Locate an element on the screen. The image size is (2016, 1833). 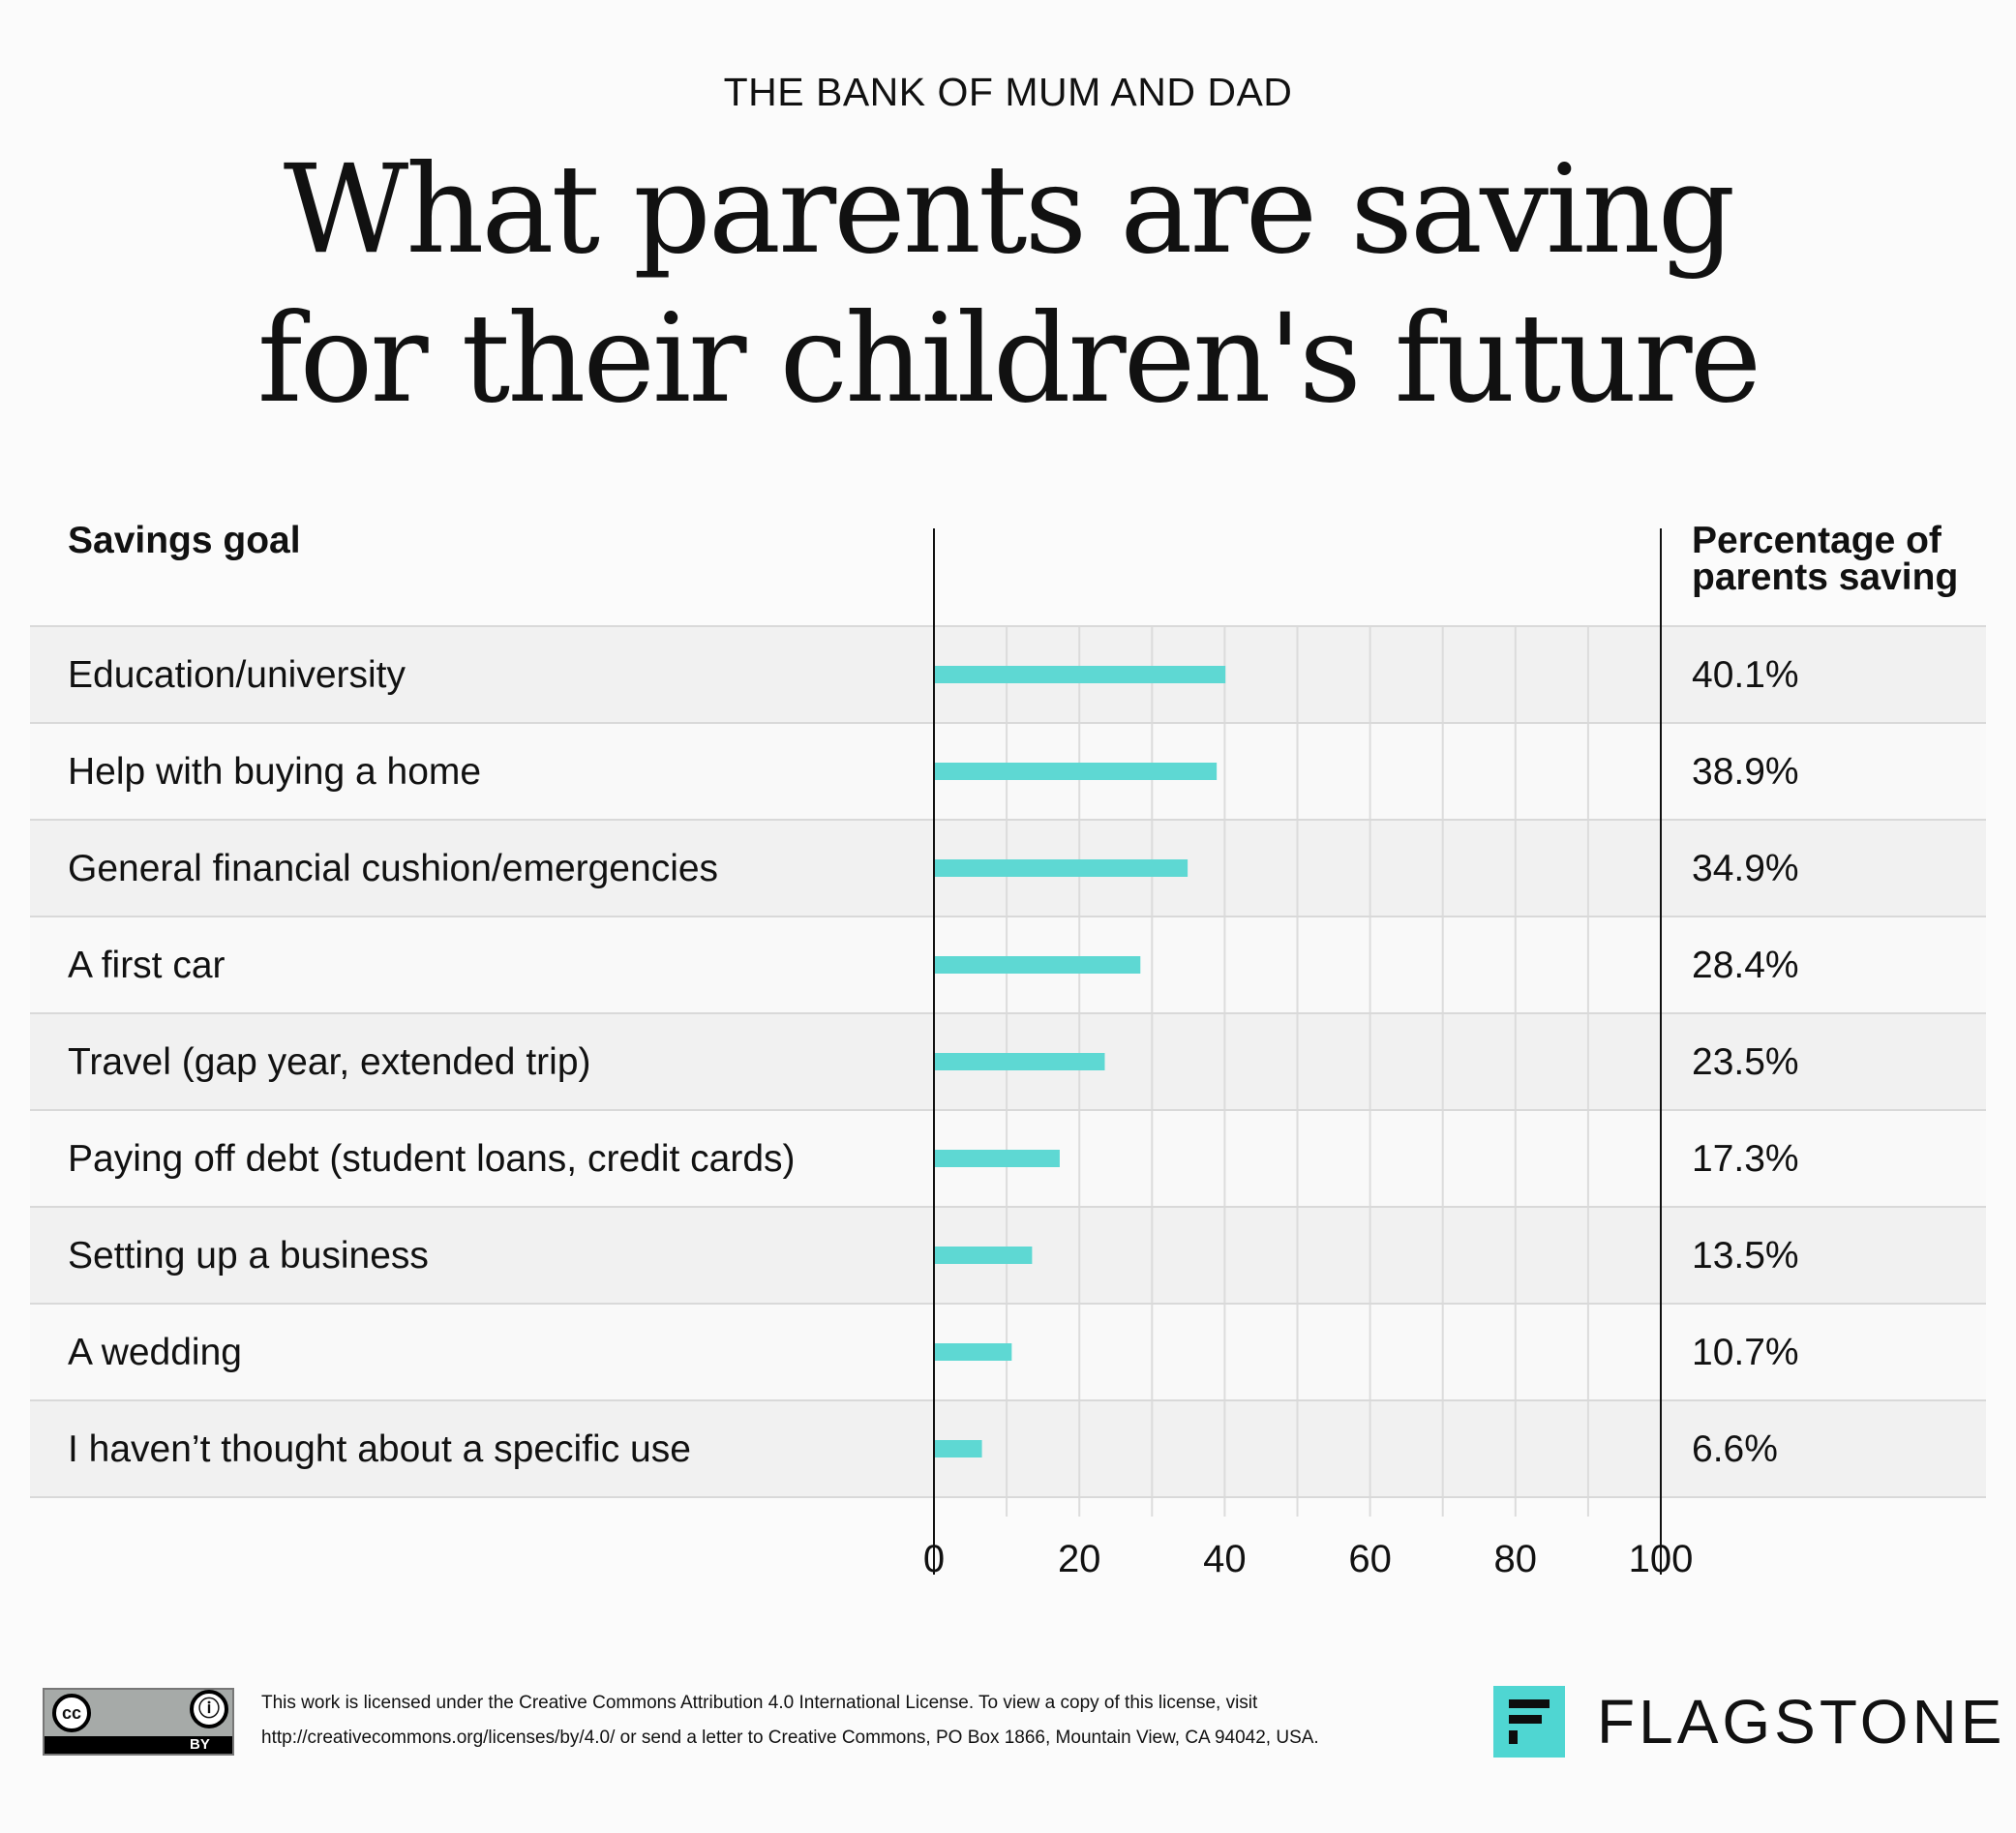
x-tick-label: 40 is located at coordinates (1225, 1559).